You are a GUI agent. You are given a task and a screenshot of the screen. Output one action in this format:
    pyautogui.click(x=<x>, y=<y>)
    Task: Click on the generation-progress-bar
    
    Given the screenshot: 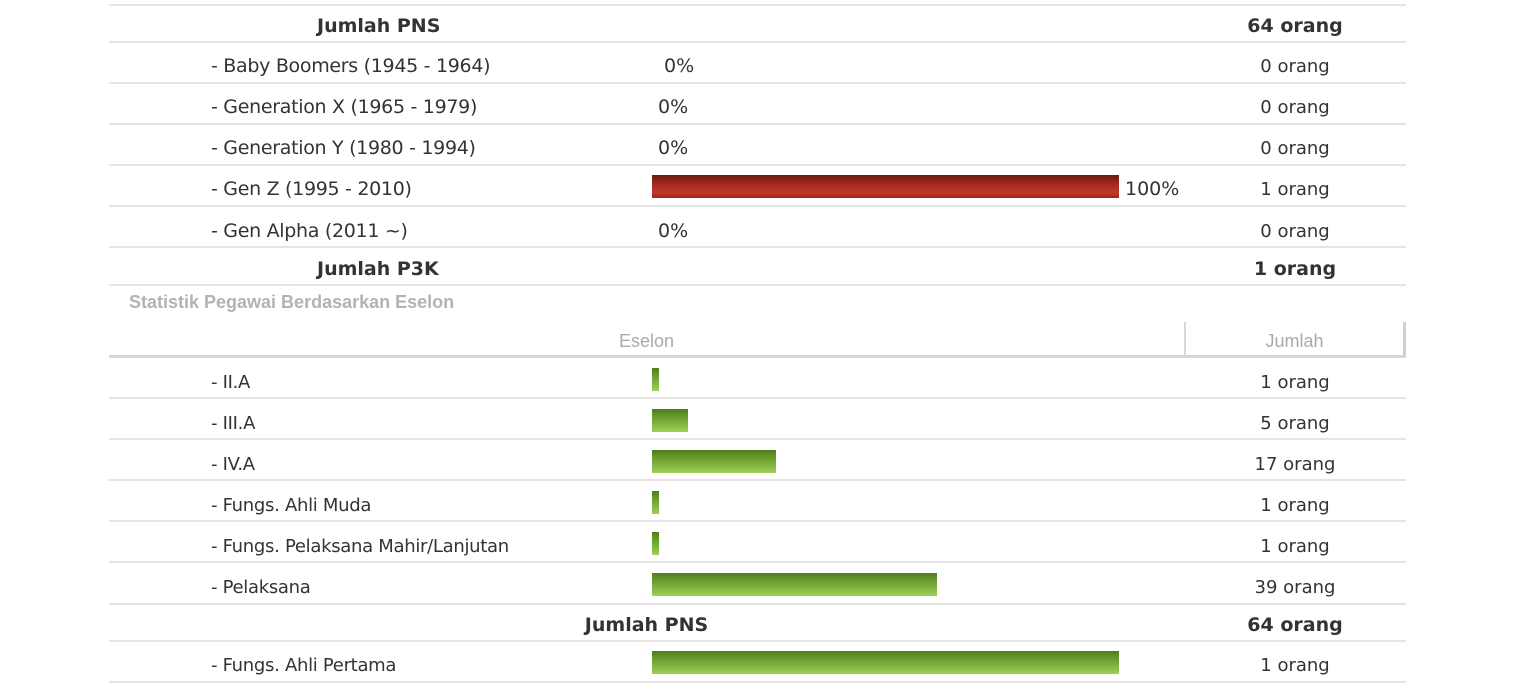 What is the action you would take?
    pyautogui.click(x=885, y=186)
    